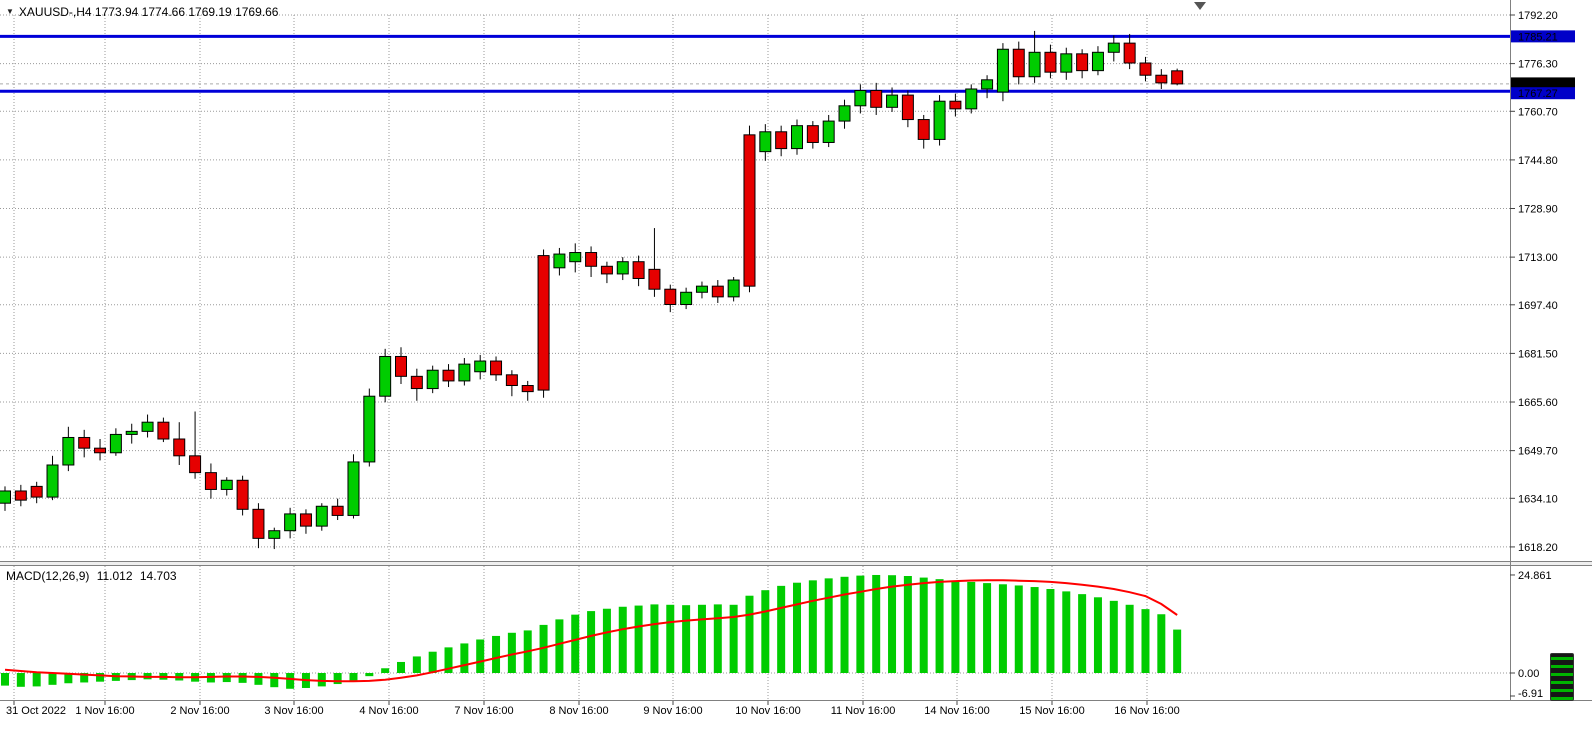 The width and height of the screenshot is (1592, 735). Describe the element at coordinates (956, 711) in the screenshot. I see `time-tick-label: 14 Nov 16:00` at that location.